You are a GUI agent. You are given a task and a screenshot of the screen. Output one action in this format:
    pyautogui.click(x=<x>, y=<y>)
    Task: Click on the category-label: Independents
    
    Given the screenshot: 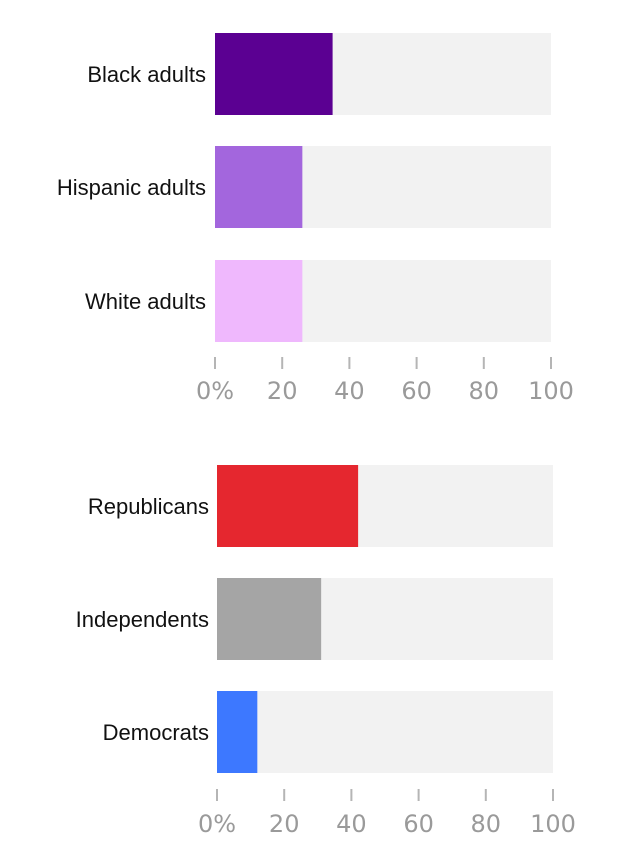 What is the action you would take?
    pyautogui.click(x=142, y=619)
    